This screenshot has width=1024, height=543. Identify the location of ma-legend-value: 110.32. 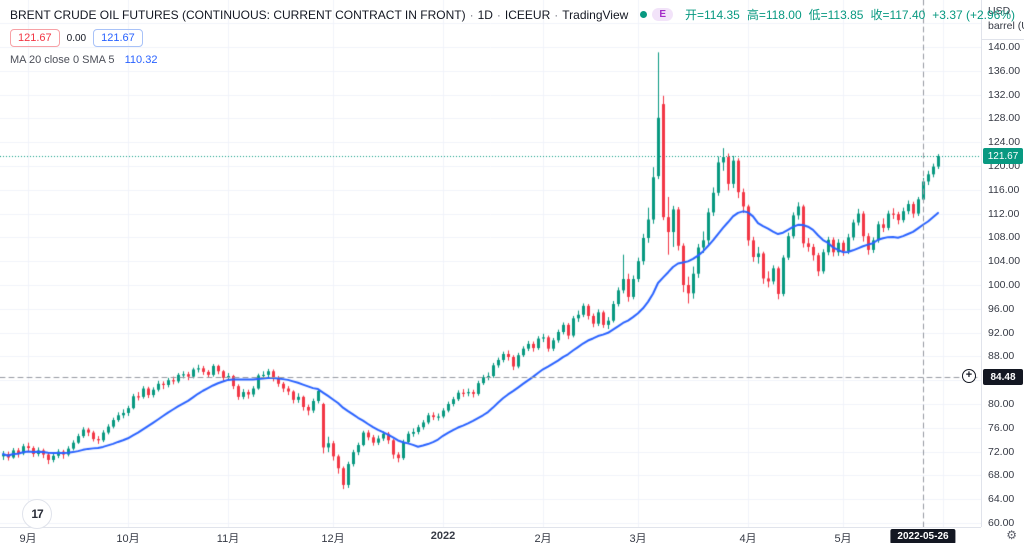
(141, 60).